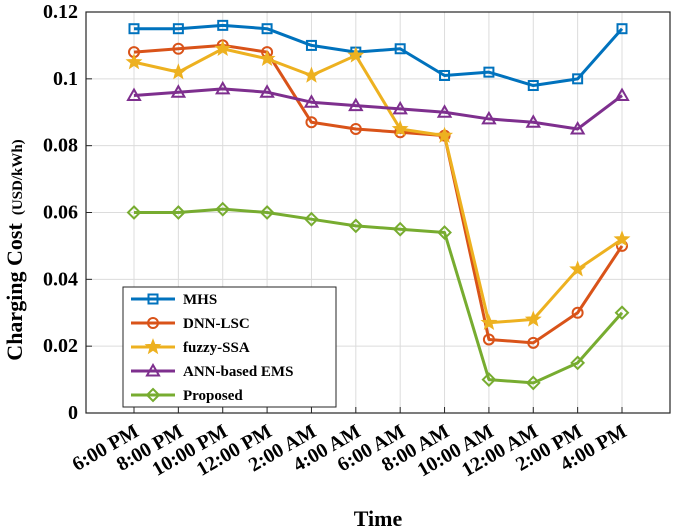 This screenshot has height=530, width=685. I want to click on legend-item-dnn-lsc: DNN-LSC, so click(190, 324).